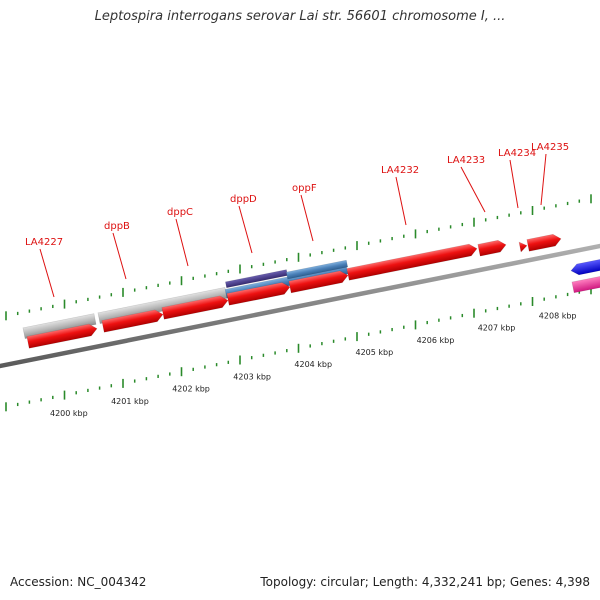 The width and height of the screenshot is (600, 600). I want to click on leader-line-dppC, so click(182, 242).